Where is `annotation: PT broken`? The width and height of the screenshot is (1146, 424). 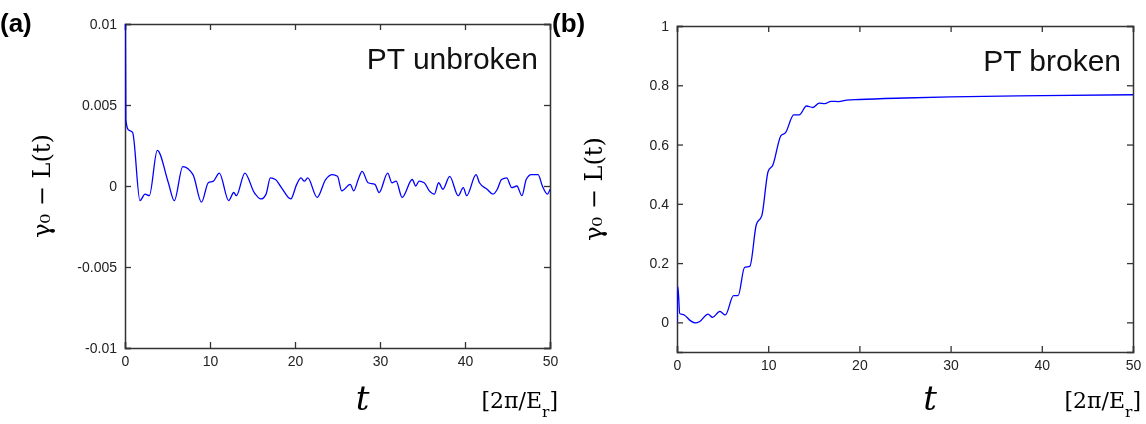
annotation: PT broken is located at coordinates (1052, 60).